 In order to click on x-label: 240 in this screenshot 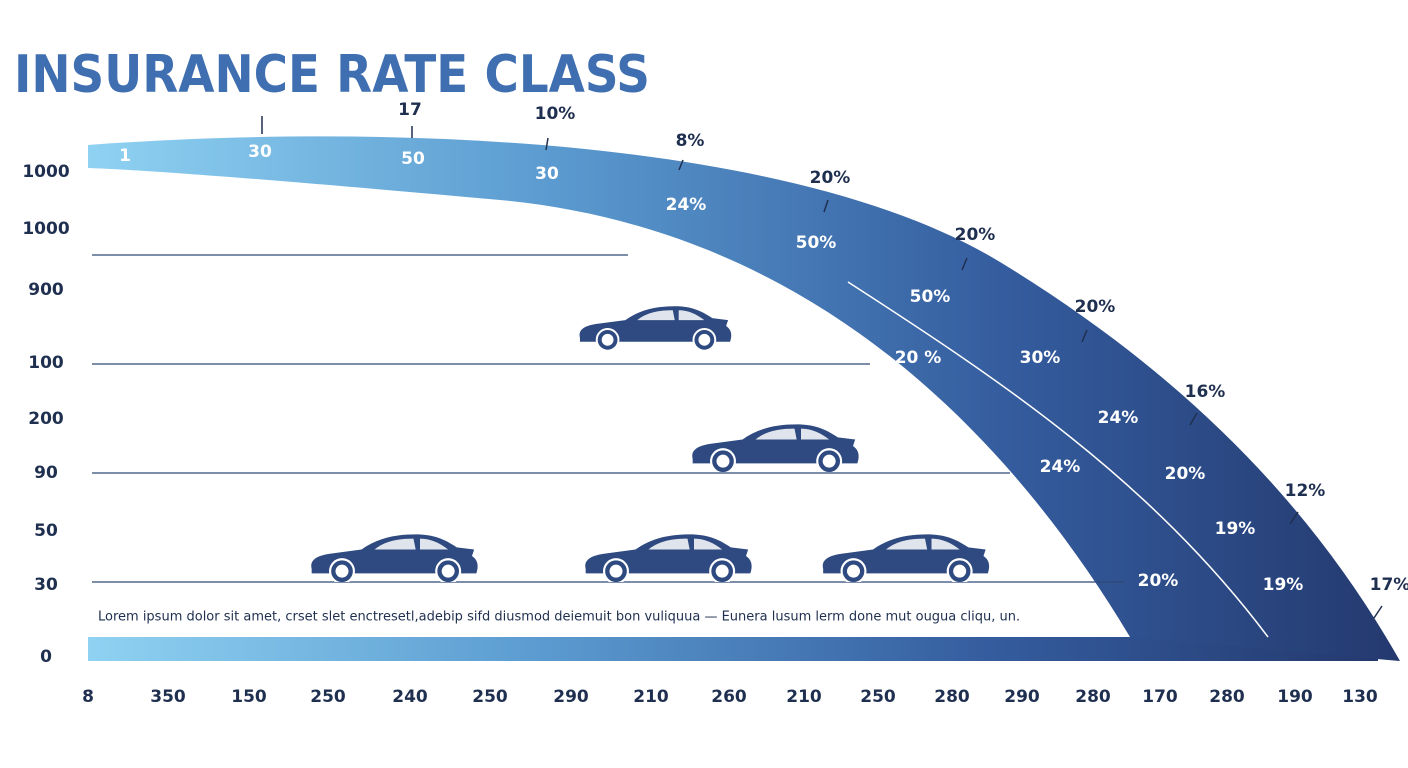, I will do `click(410, 697)`.